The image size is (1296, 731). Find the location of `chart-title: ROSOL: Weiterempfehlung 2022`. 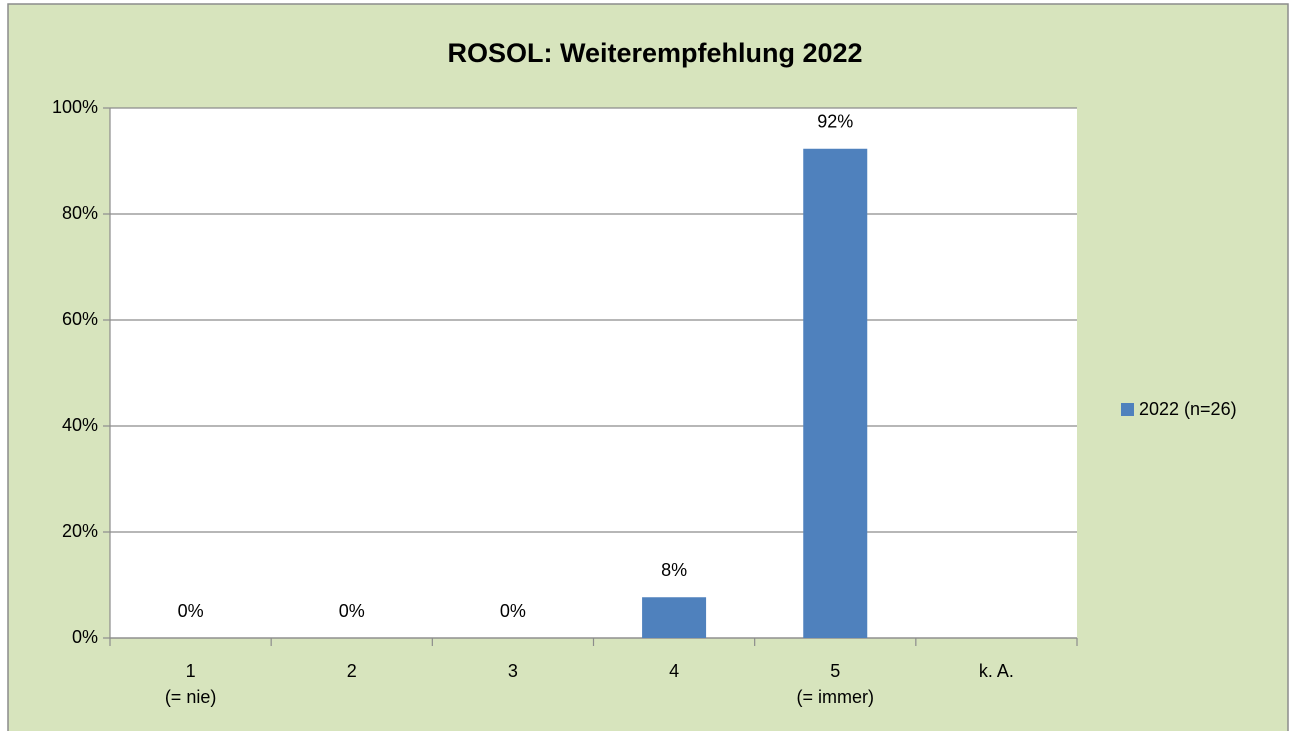

chart-title: ROSOL: Weiterempfehlung 2022 is located at coordinates (654, 53).